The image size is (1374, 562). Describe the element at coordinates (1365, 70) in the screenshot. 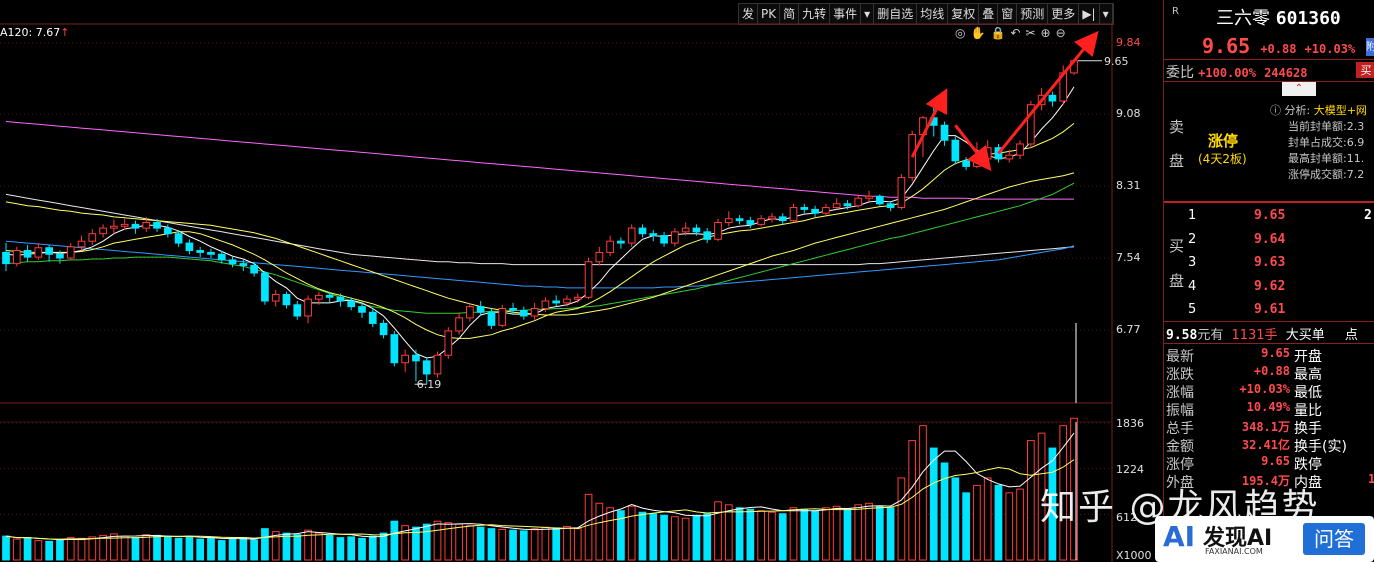

I see `buy-button: 买` at that location.